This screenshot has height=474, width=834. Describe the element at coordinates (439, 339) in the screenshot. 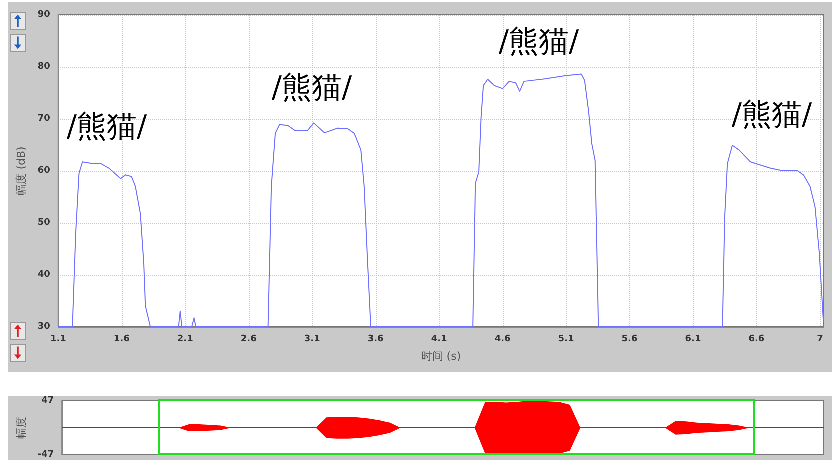

I see `x-tick-label: 4.1` at that location.